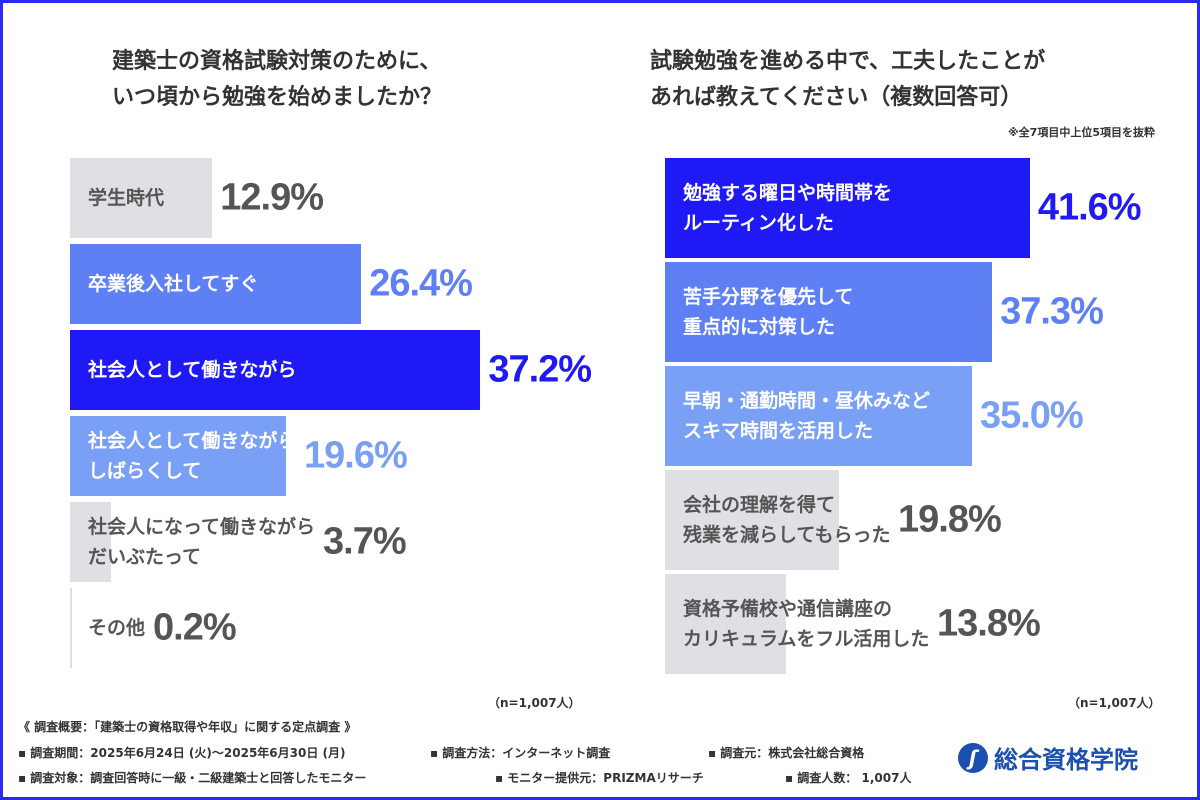 The height and width of the screenshot is (800, 1200). Describe the element at coordinates (973, 757) in the screenshot. I see `logo-swoosh-icon: ʃ` at that location.